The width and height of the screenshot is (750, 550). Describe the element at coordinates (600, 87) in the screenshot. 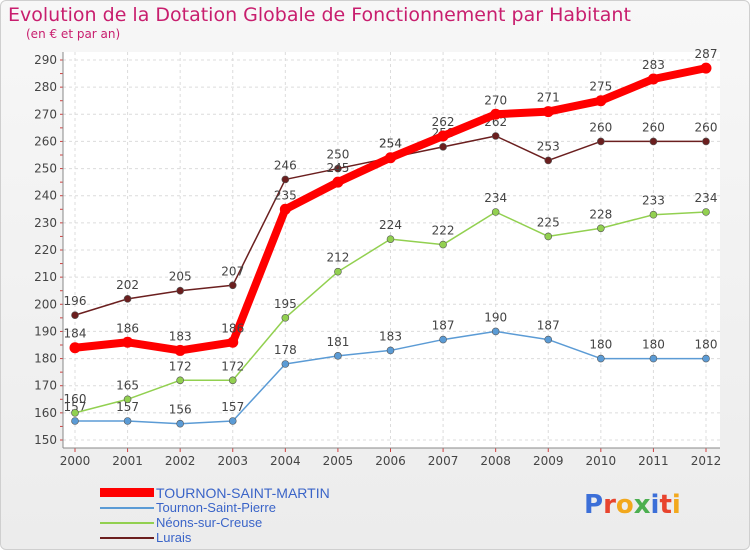

I see `data-label: 275` at that location.